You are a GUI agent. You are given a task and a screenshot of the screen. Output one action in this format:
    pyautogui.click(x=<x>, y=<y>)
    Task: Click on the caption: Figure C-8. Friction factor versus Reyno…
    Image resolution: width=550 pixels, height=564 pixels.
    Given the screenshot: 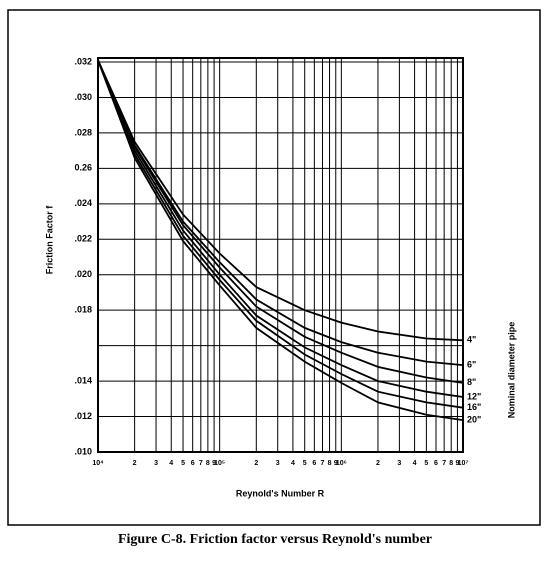 What is the action you would take?
    pyautogui.click(x=275, y=539)
    